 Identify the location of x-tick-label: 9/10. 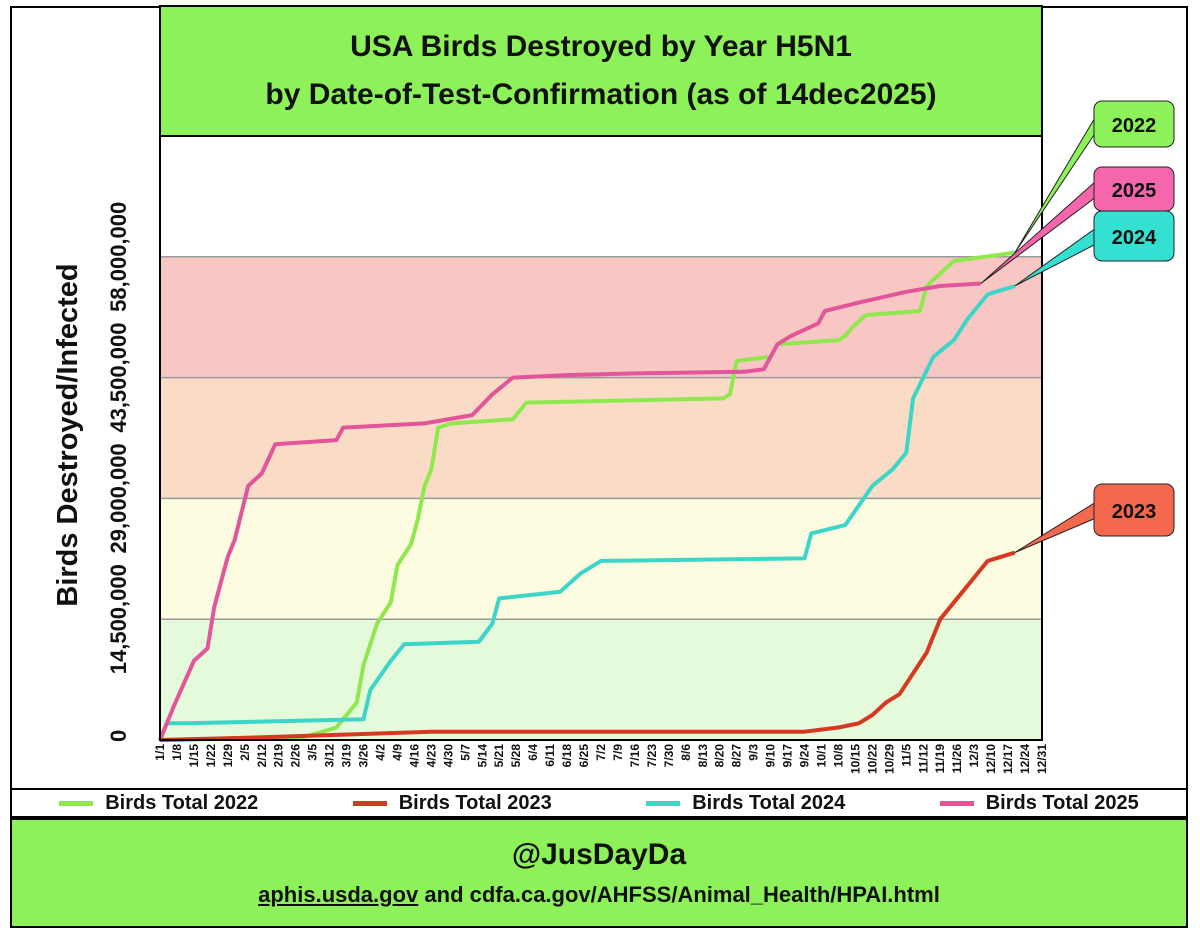
(771, 756).